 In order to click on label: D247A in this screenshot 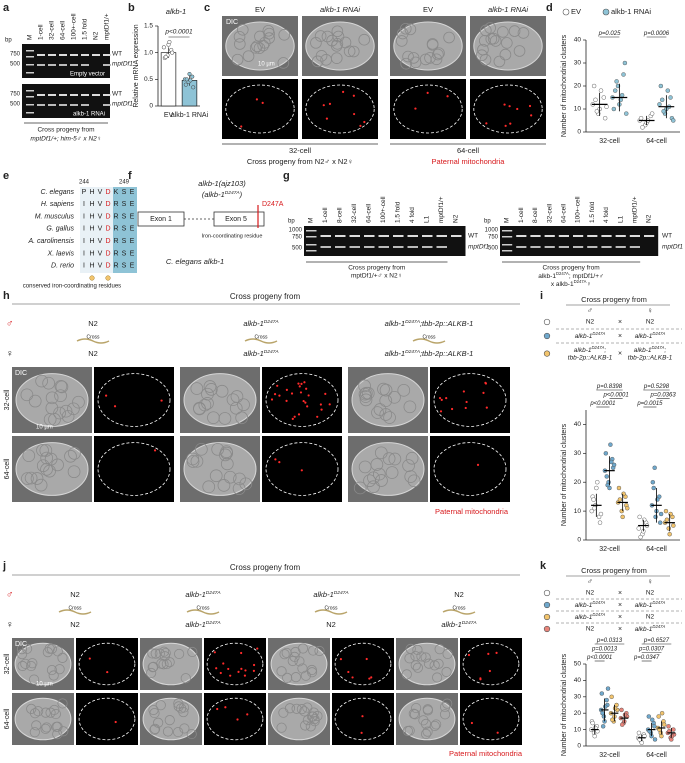, I will do `click(273, 204)`.